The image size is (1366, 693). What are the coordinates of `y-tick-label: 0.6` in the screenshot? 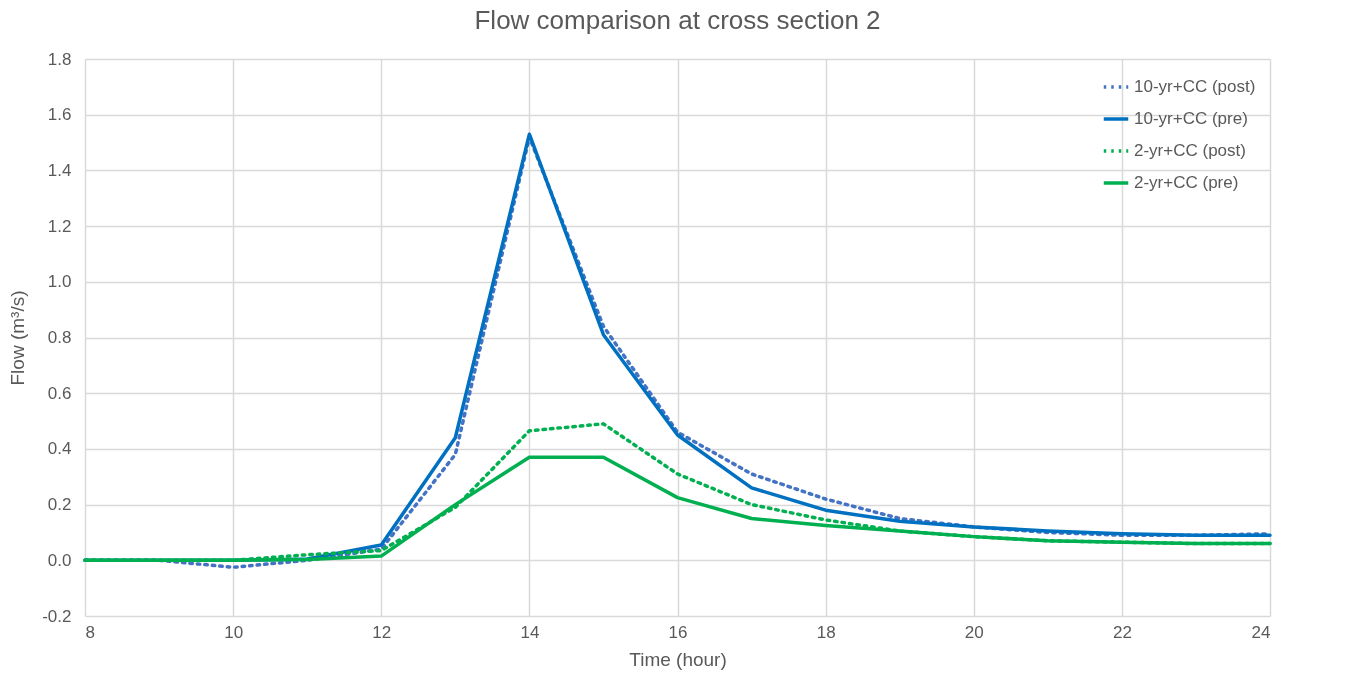 It's located at (59, 393).